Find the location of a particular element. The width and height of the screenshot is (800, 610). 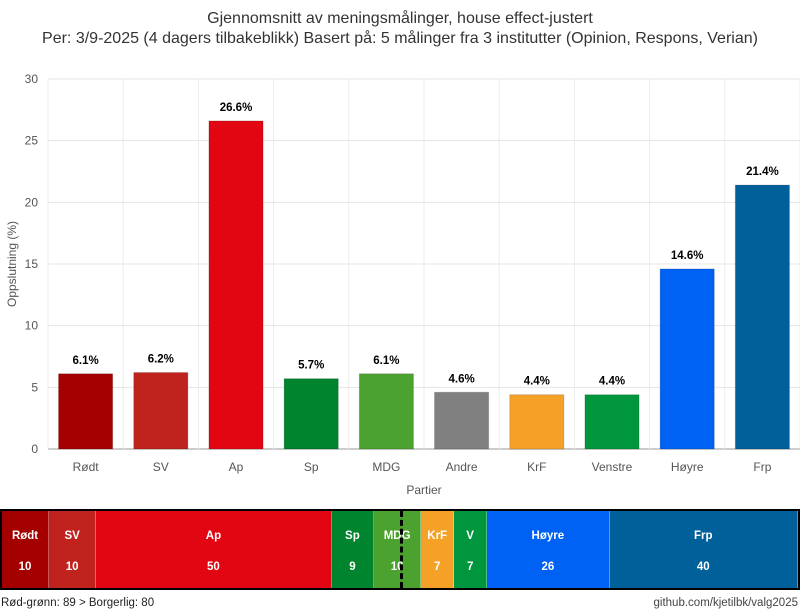

seat-party-name: KrF is located at coordinates (437, 536).